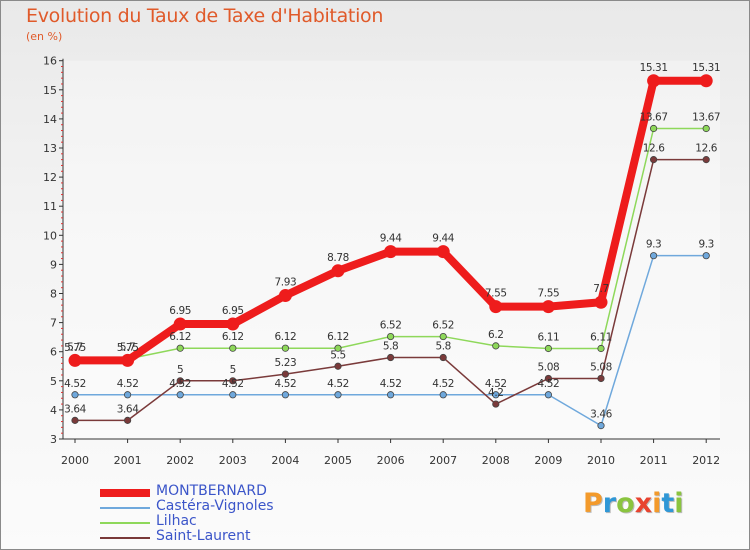  I want to click on y-tick-label: 16, so click(50, 61).